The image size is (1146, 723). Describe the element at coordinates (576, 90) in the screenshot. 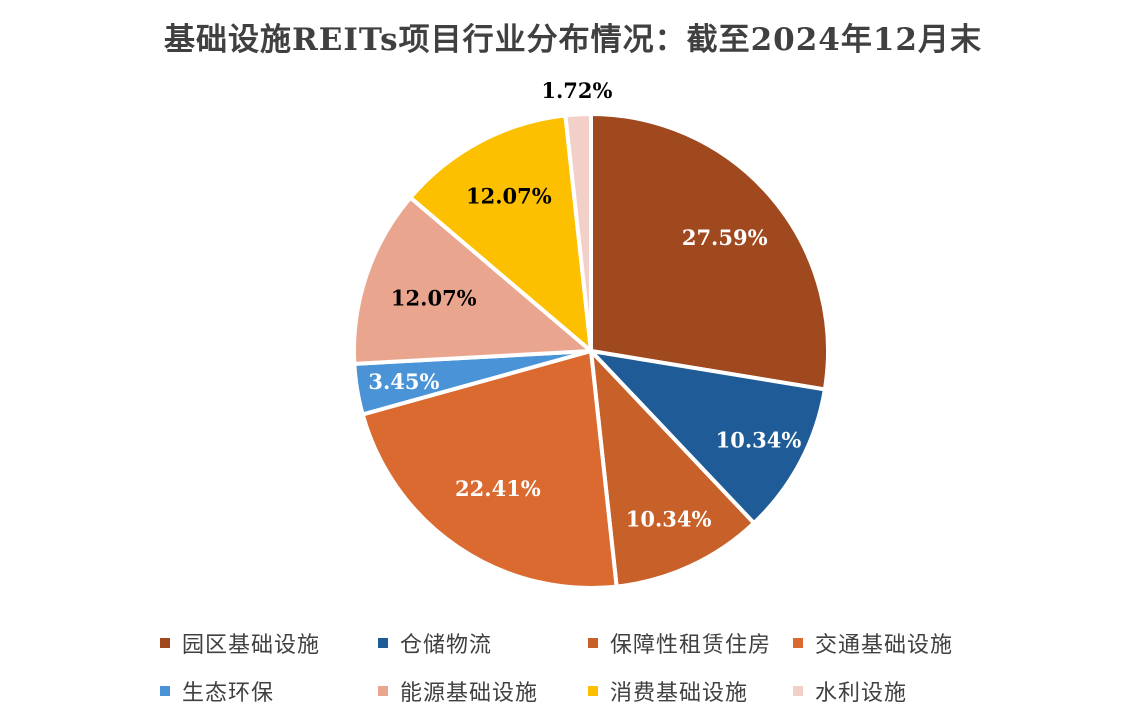

I see `data-label-8: 1.72%` at that location.